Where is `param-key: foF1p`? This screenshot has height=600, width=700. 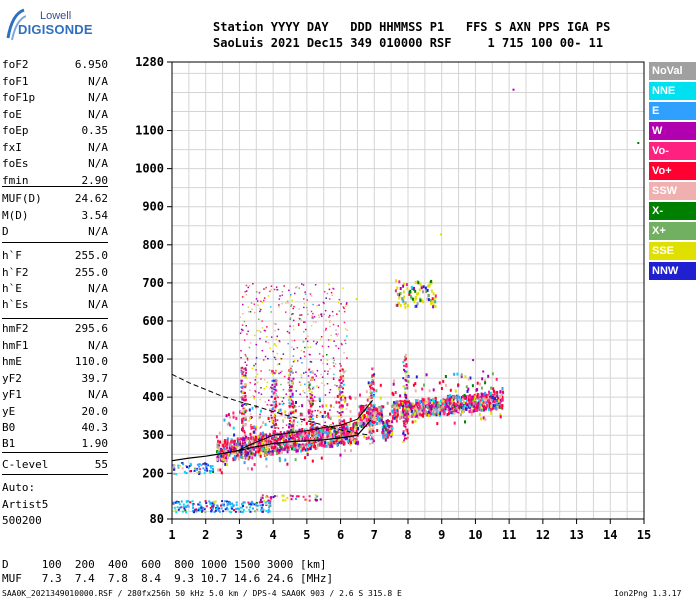
param-key: foF1p is located at coordinates (19, 97).